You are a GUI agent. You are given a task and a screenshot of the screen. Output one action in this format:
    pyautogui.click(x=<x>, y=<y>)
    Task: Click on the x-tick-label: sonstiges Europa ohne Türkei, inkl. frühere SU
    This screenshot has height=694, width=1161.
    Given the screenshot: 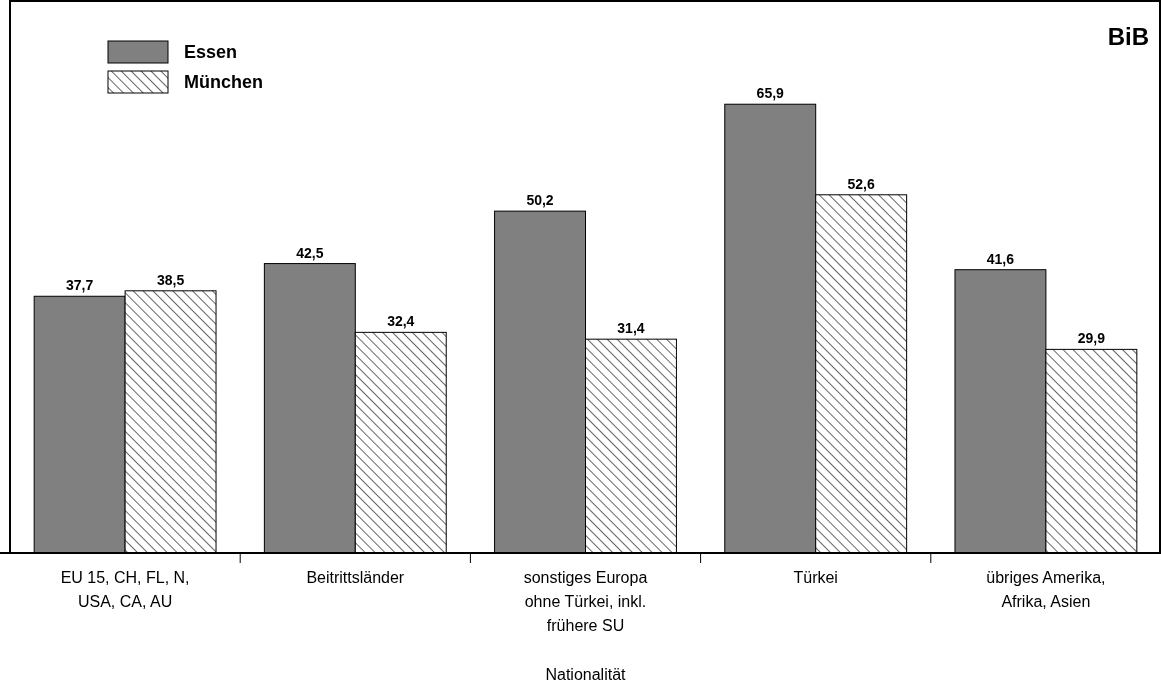 What is the action you would take?
    pyautogui.click(x=585, y=601)
    